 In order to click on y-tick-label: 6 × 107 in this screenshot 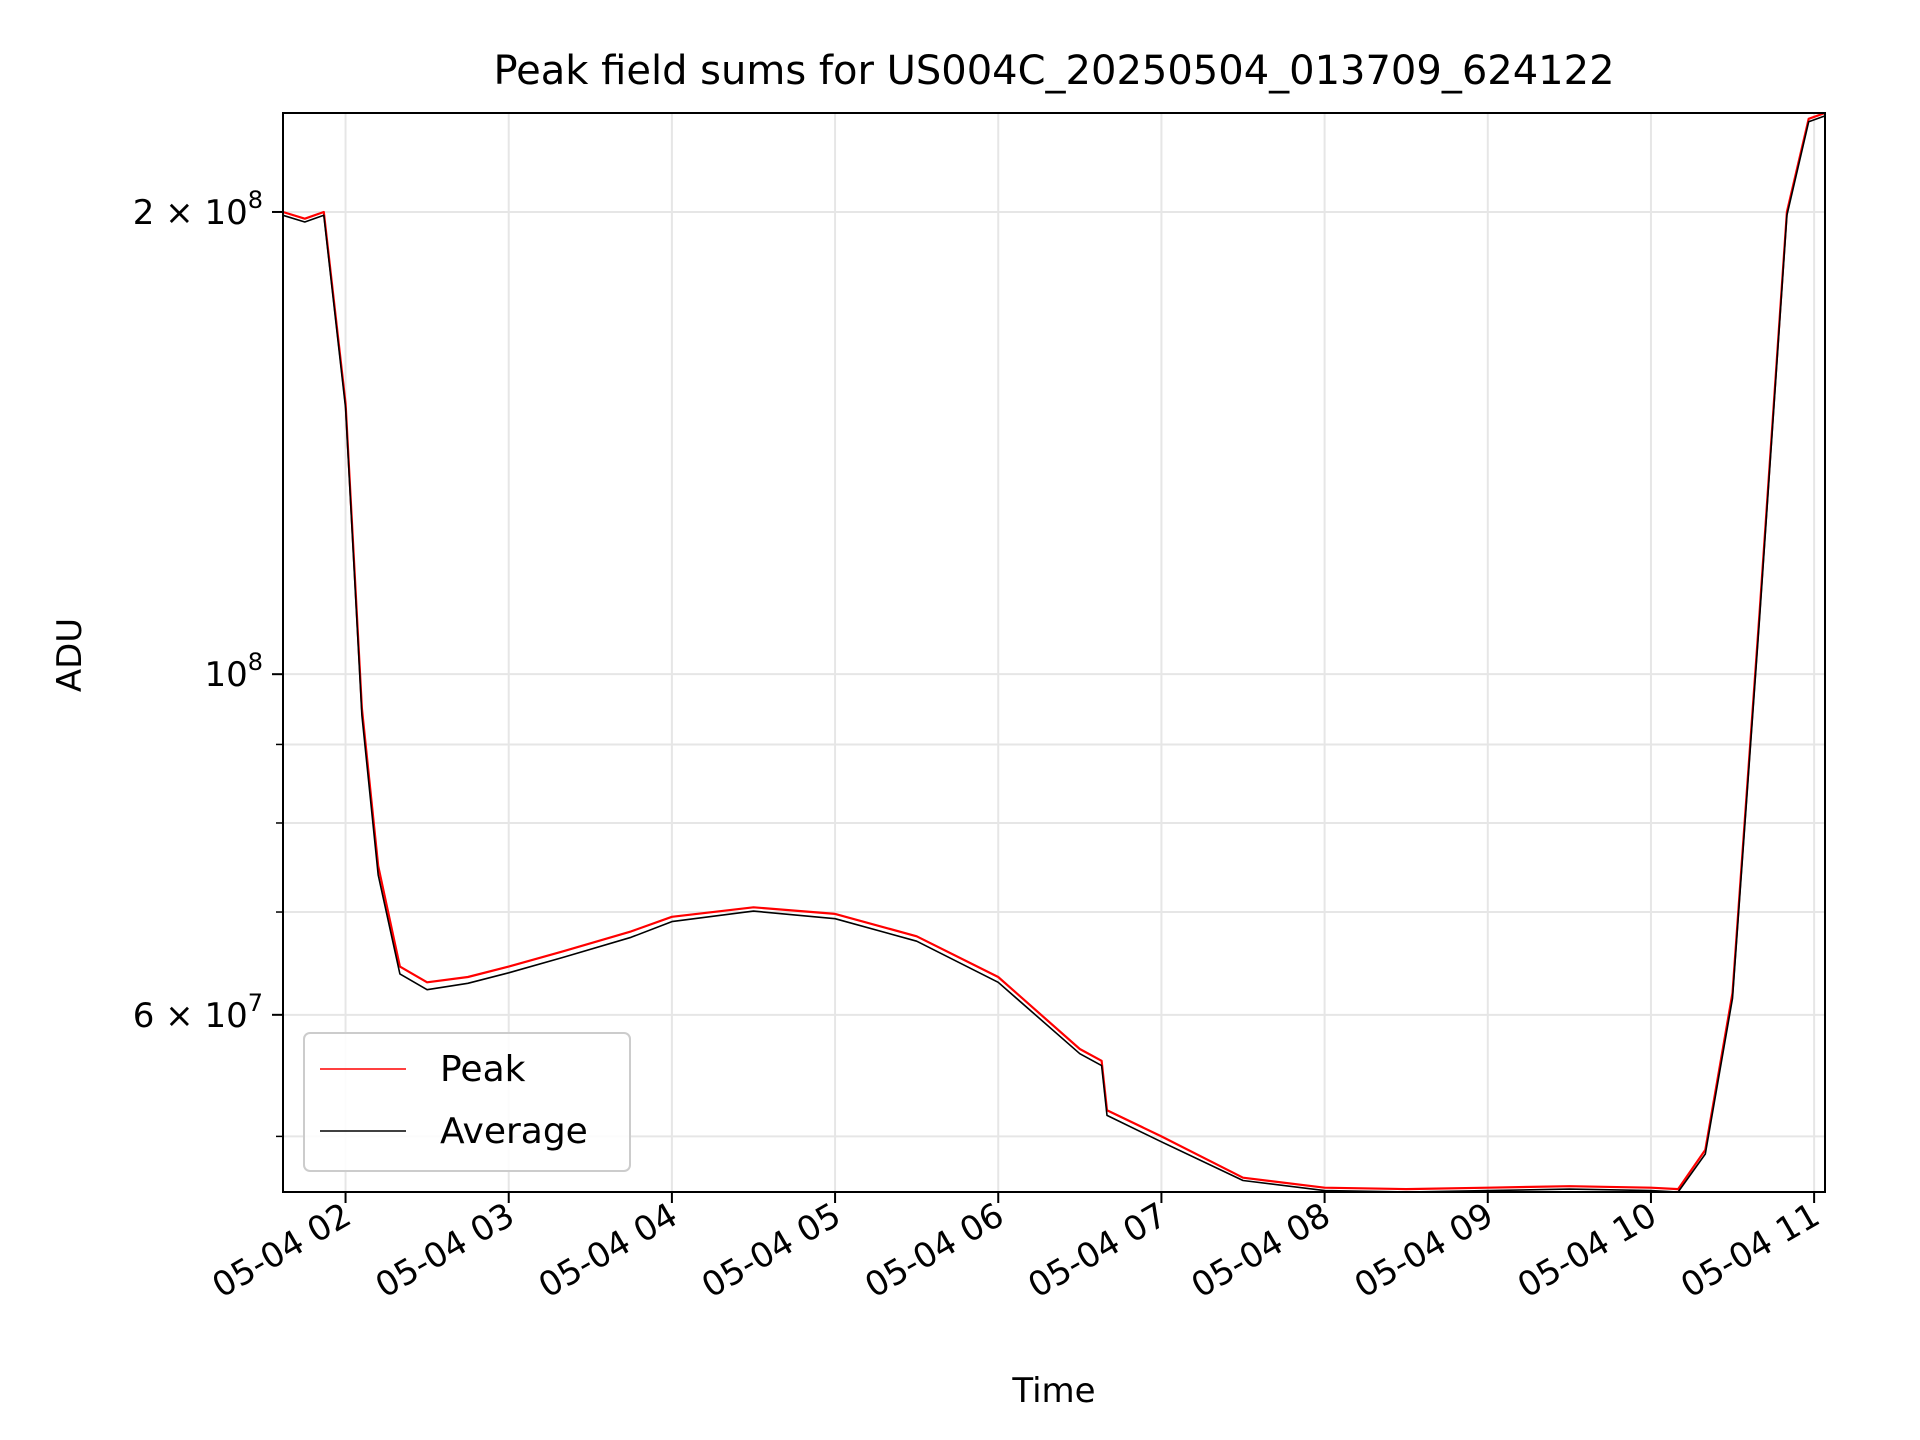, I will do `click(198, 1012)`.